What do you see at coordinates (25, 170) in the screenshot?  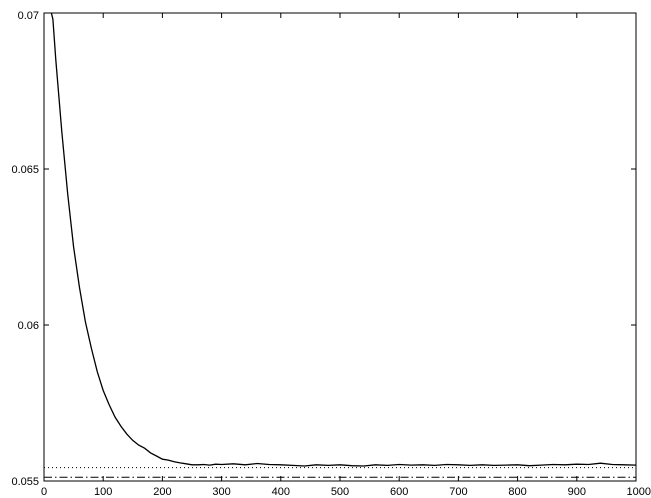 I see `y-tick-label: 0.065` at bounding box center [25, 170].